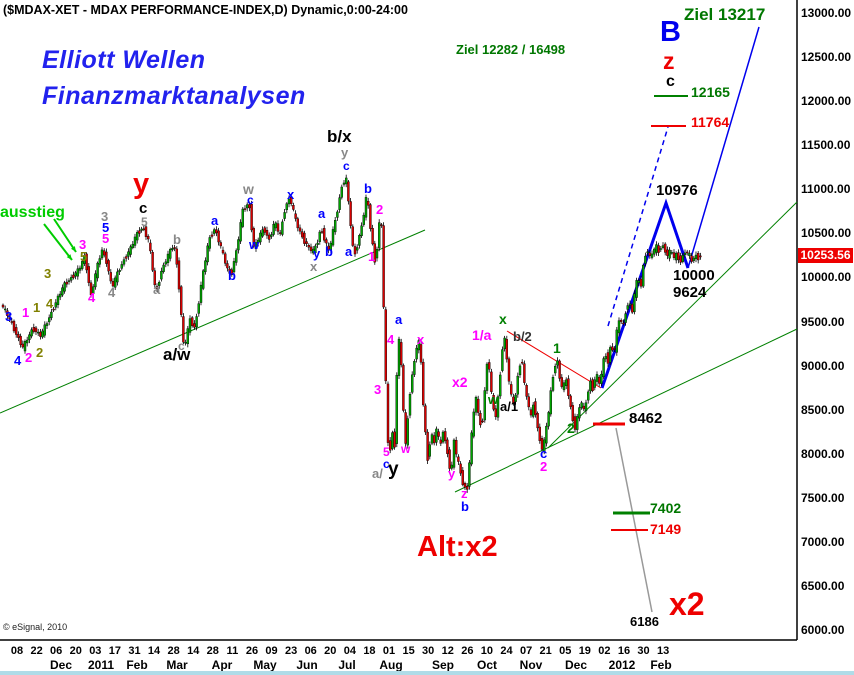 This screenshot has width=854, height=675. What do you see at coordinates (61, 665) in the screenshot?
I see `x-axis-month-label: Dec` at bounding box center [61, 665].